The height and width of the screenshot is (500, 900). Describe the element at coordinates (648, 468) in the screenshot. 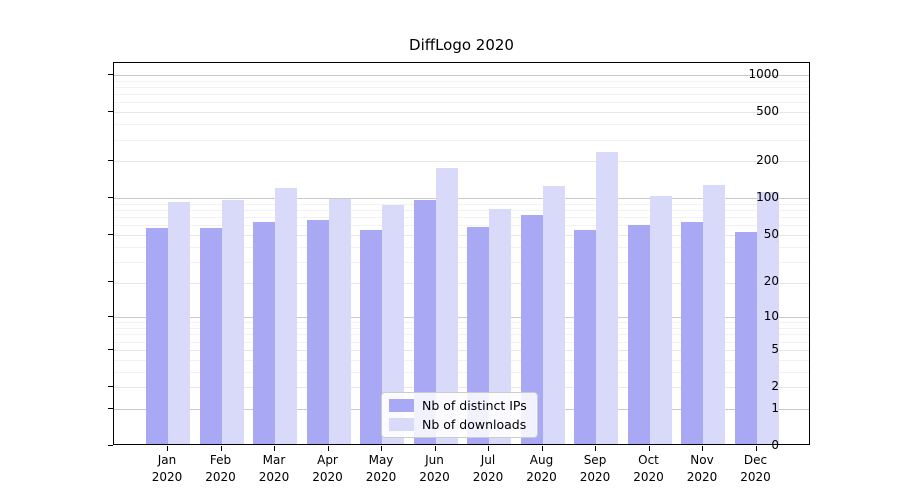

I see `x-tick-label: Oct 2020` at that location.